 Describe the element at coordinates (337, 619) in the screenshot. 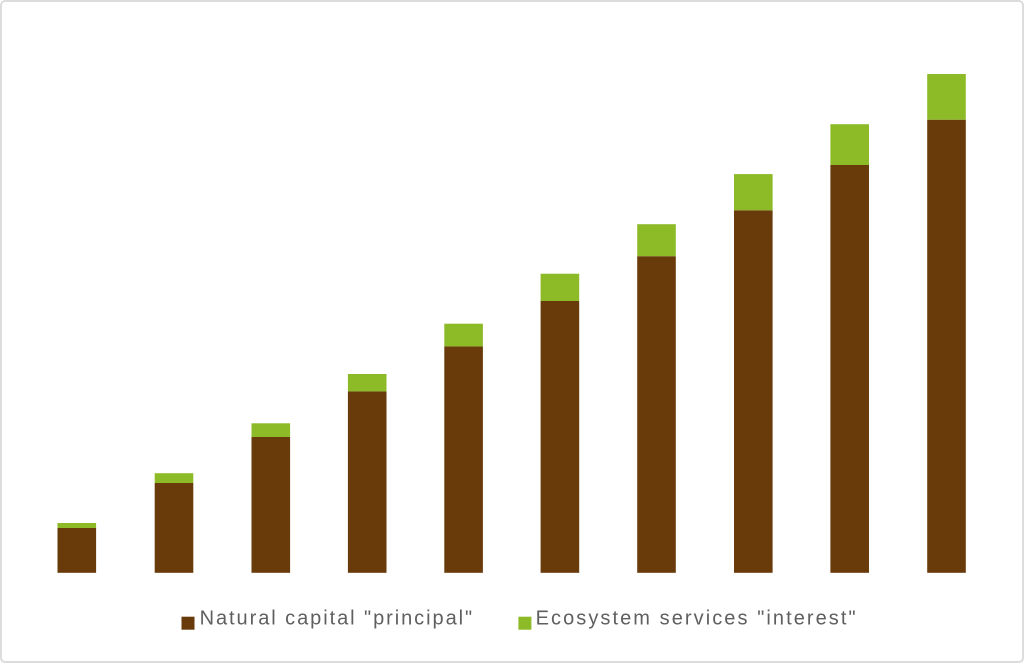

I see `svg-text: Natural capital "principal"` at that location.